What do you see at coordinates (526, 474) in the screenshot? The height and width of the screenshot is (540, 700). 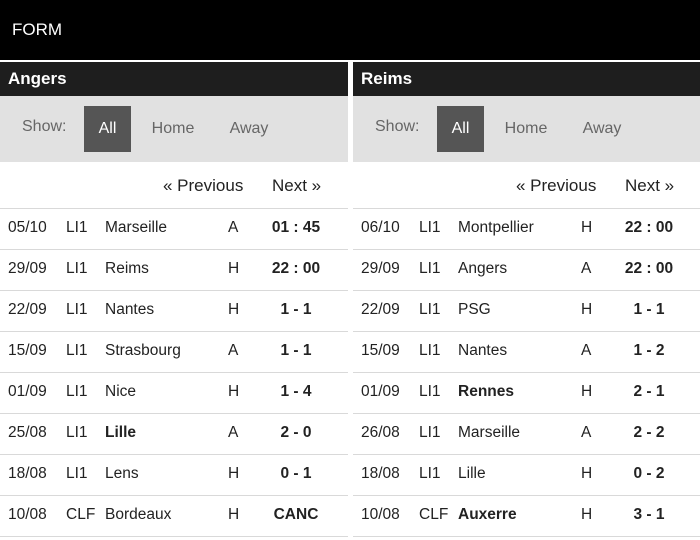 I see `match-row: 18/08 LI1 Lille H 0 - 2` at bounding box center [526, 474].